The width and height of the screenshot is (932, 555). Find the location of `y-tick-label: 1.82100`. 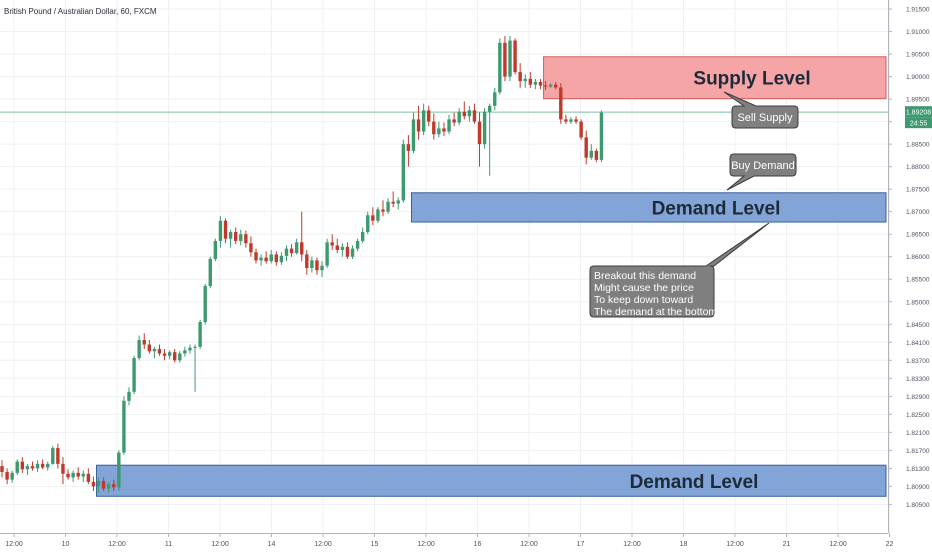

y-tick-label: 1.82100 is located at coordinates (918, 433).